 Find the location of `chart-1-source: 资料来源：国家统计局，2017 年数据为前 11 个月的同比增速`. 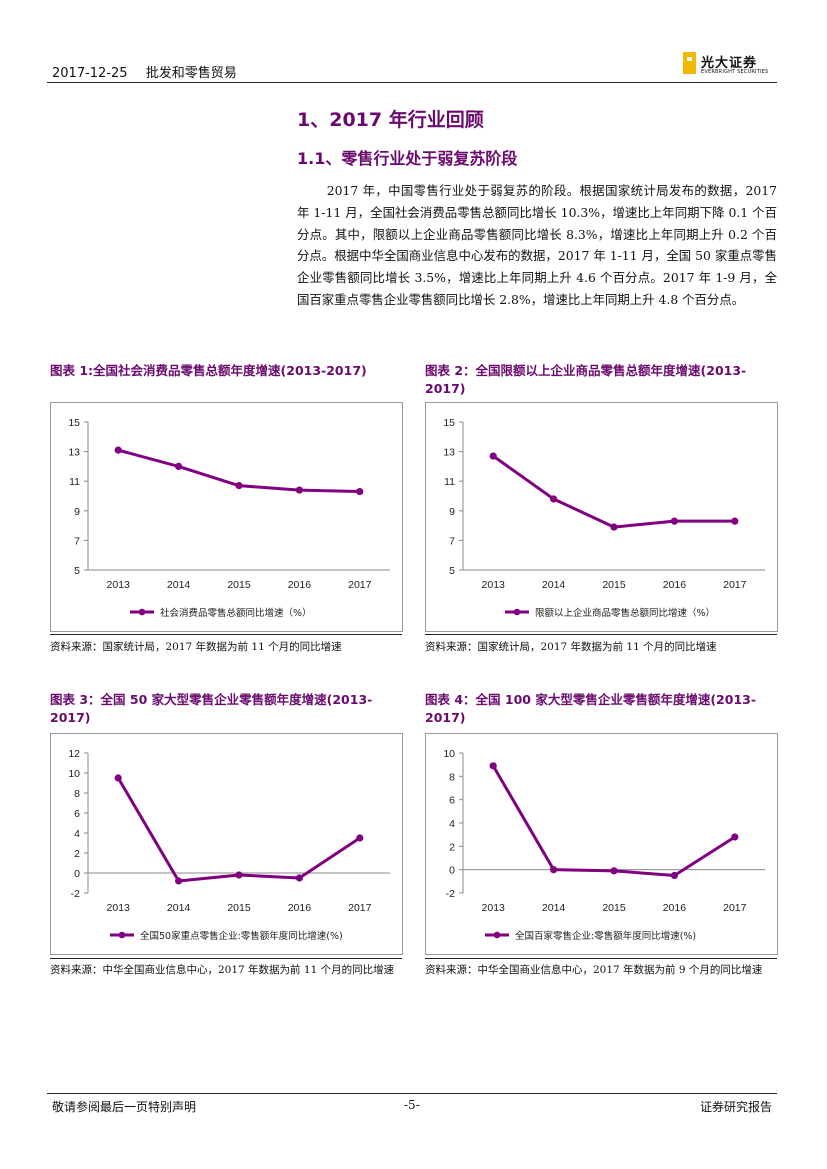

chart-1-source: 资料来源：国家统计局，2017 年数据为前 11 个月的同比增速 is located at coordinates (196, 647).